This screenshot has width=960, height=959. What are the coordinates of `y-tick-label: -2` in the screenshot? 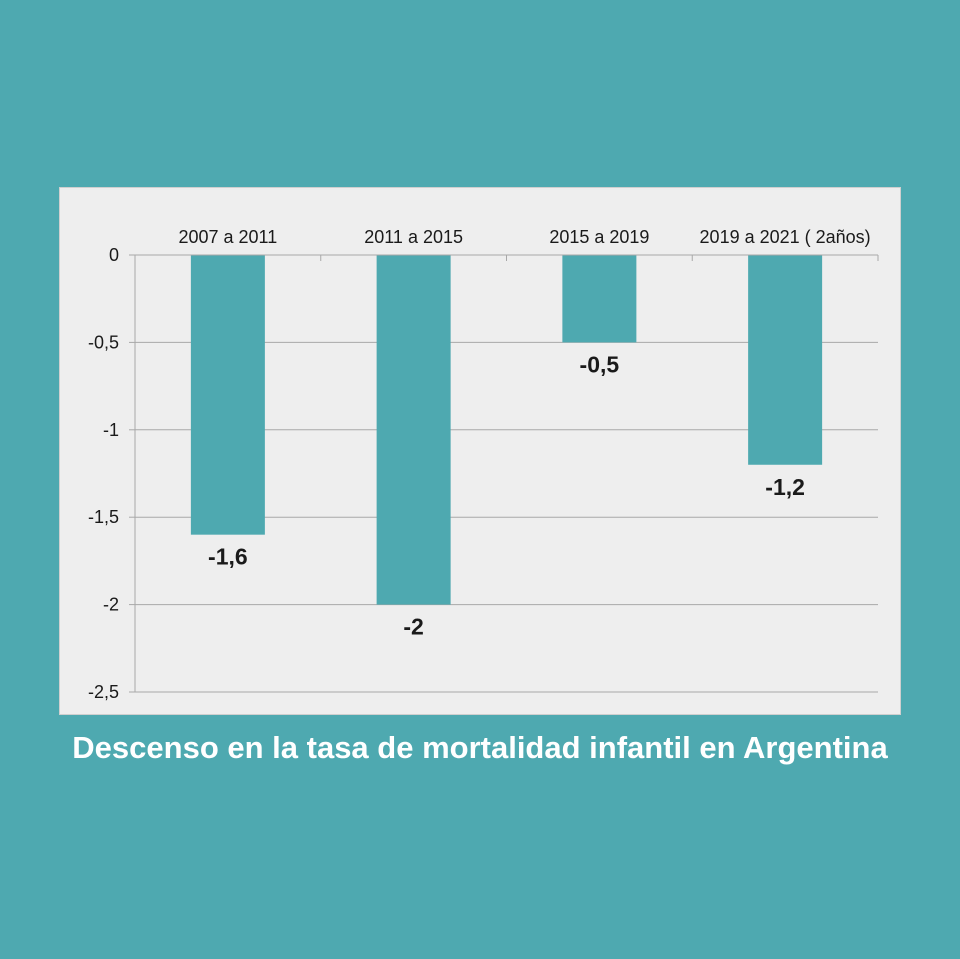 It's located at (111, 605).